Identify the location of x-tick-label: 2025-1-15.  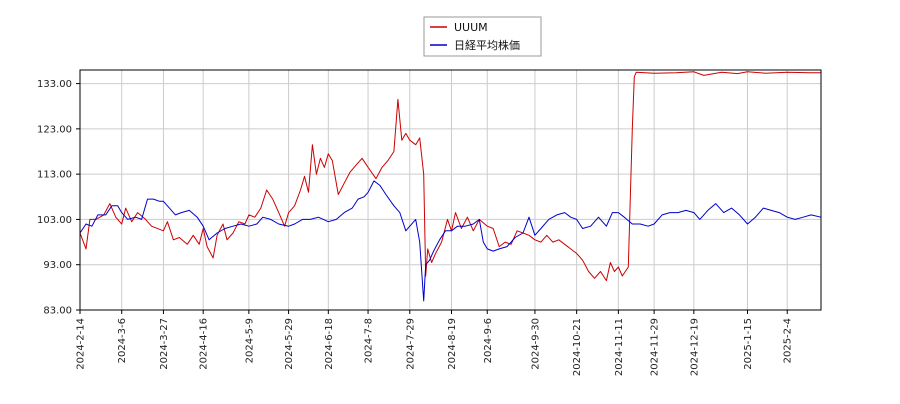
(748, 344).